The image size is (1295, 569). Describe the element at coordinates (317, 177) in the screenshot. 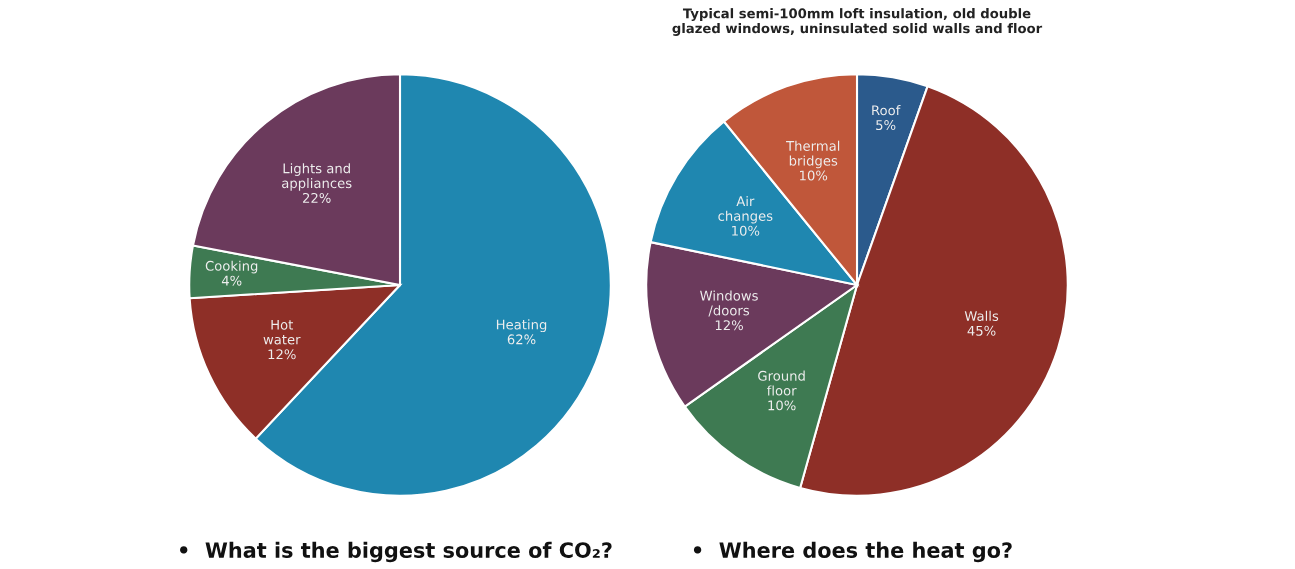

I see `slice-label: Lights and appliances` at that location.